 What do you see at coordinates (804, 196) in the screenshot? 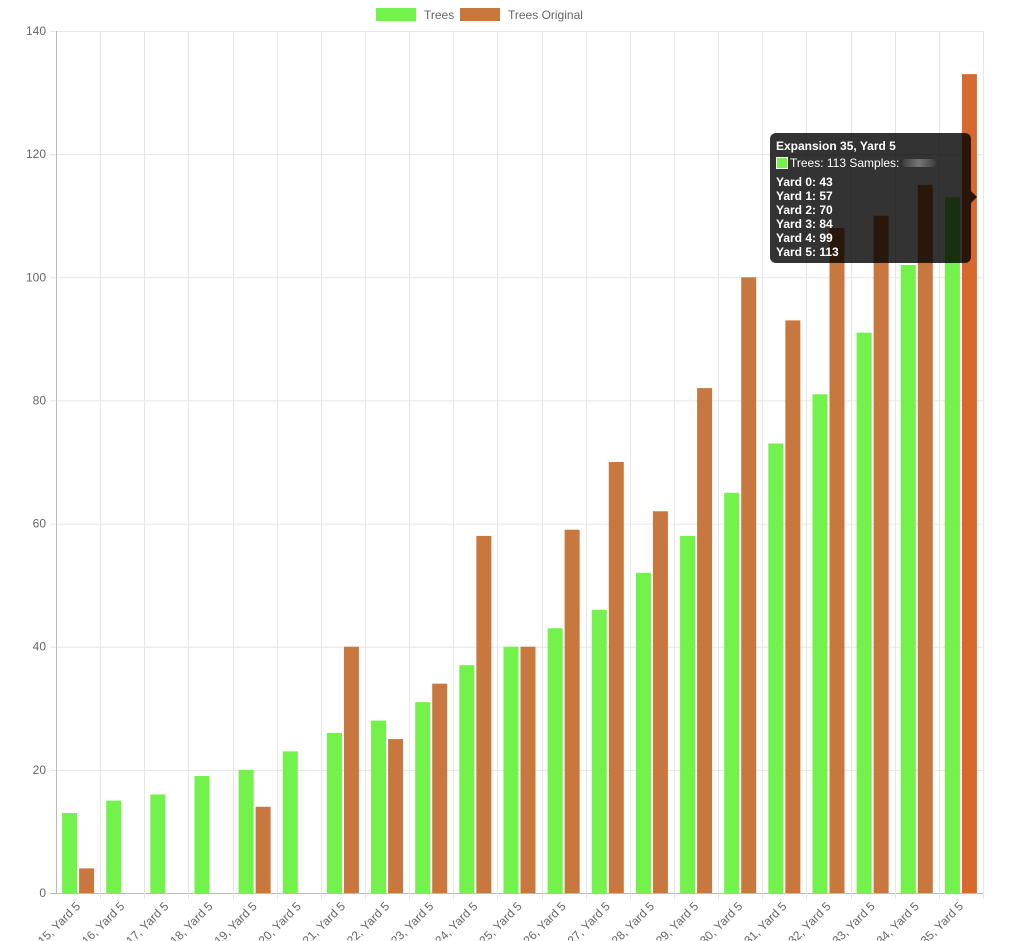
I see `tooltip-line: Yard 1: 57` at bounding box center [804, 196].